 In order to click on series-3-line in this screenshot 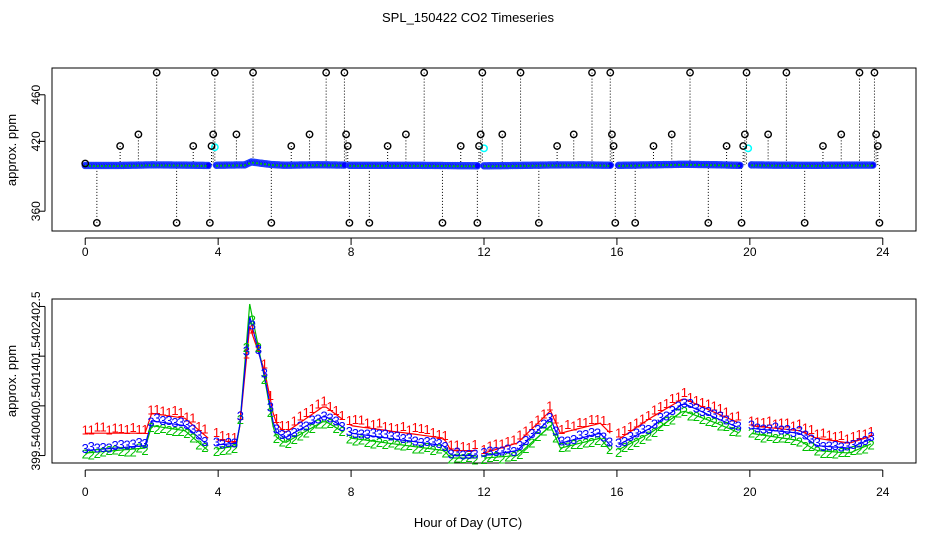, I will do `click(678, 424)`.